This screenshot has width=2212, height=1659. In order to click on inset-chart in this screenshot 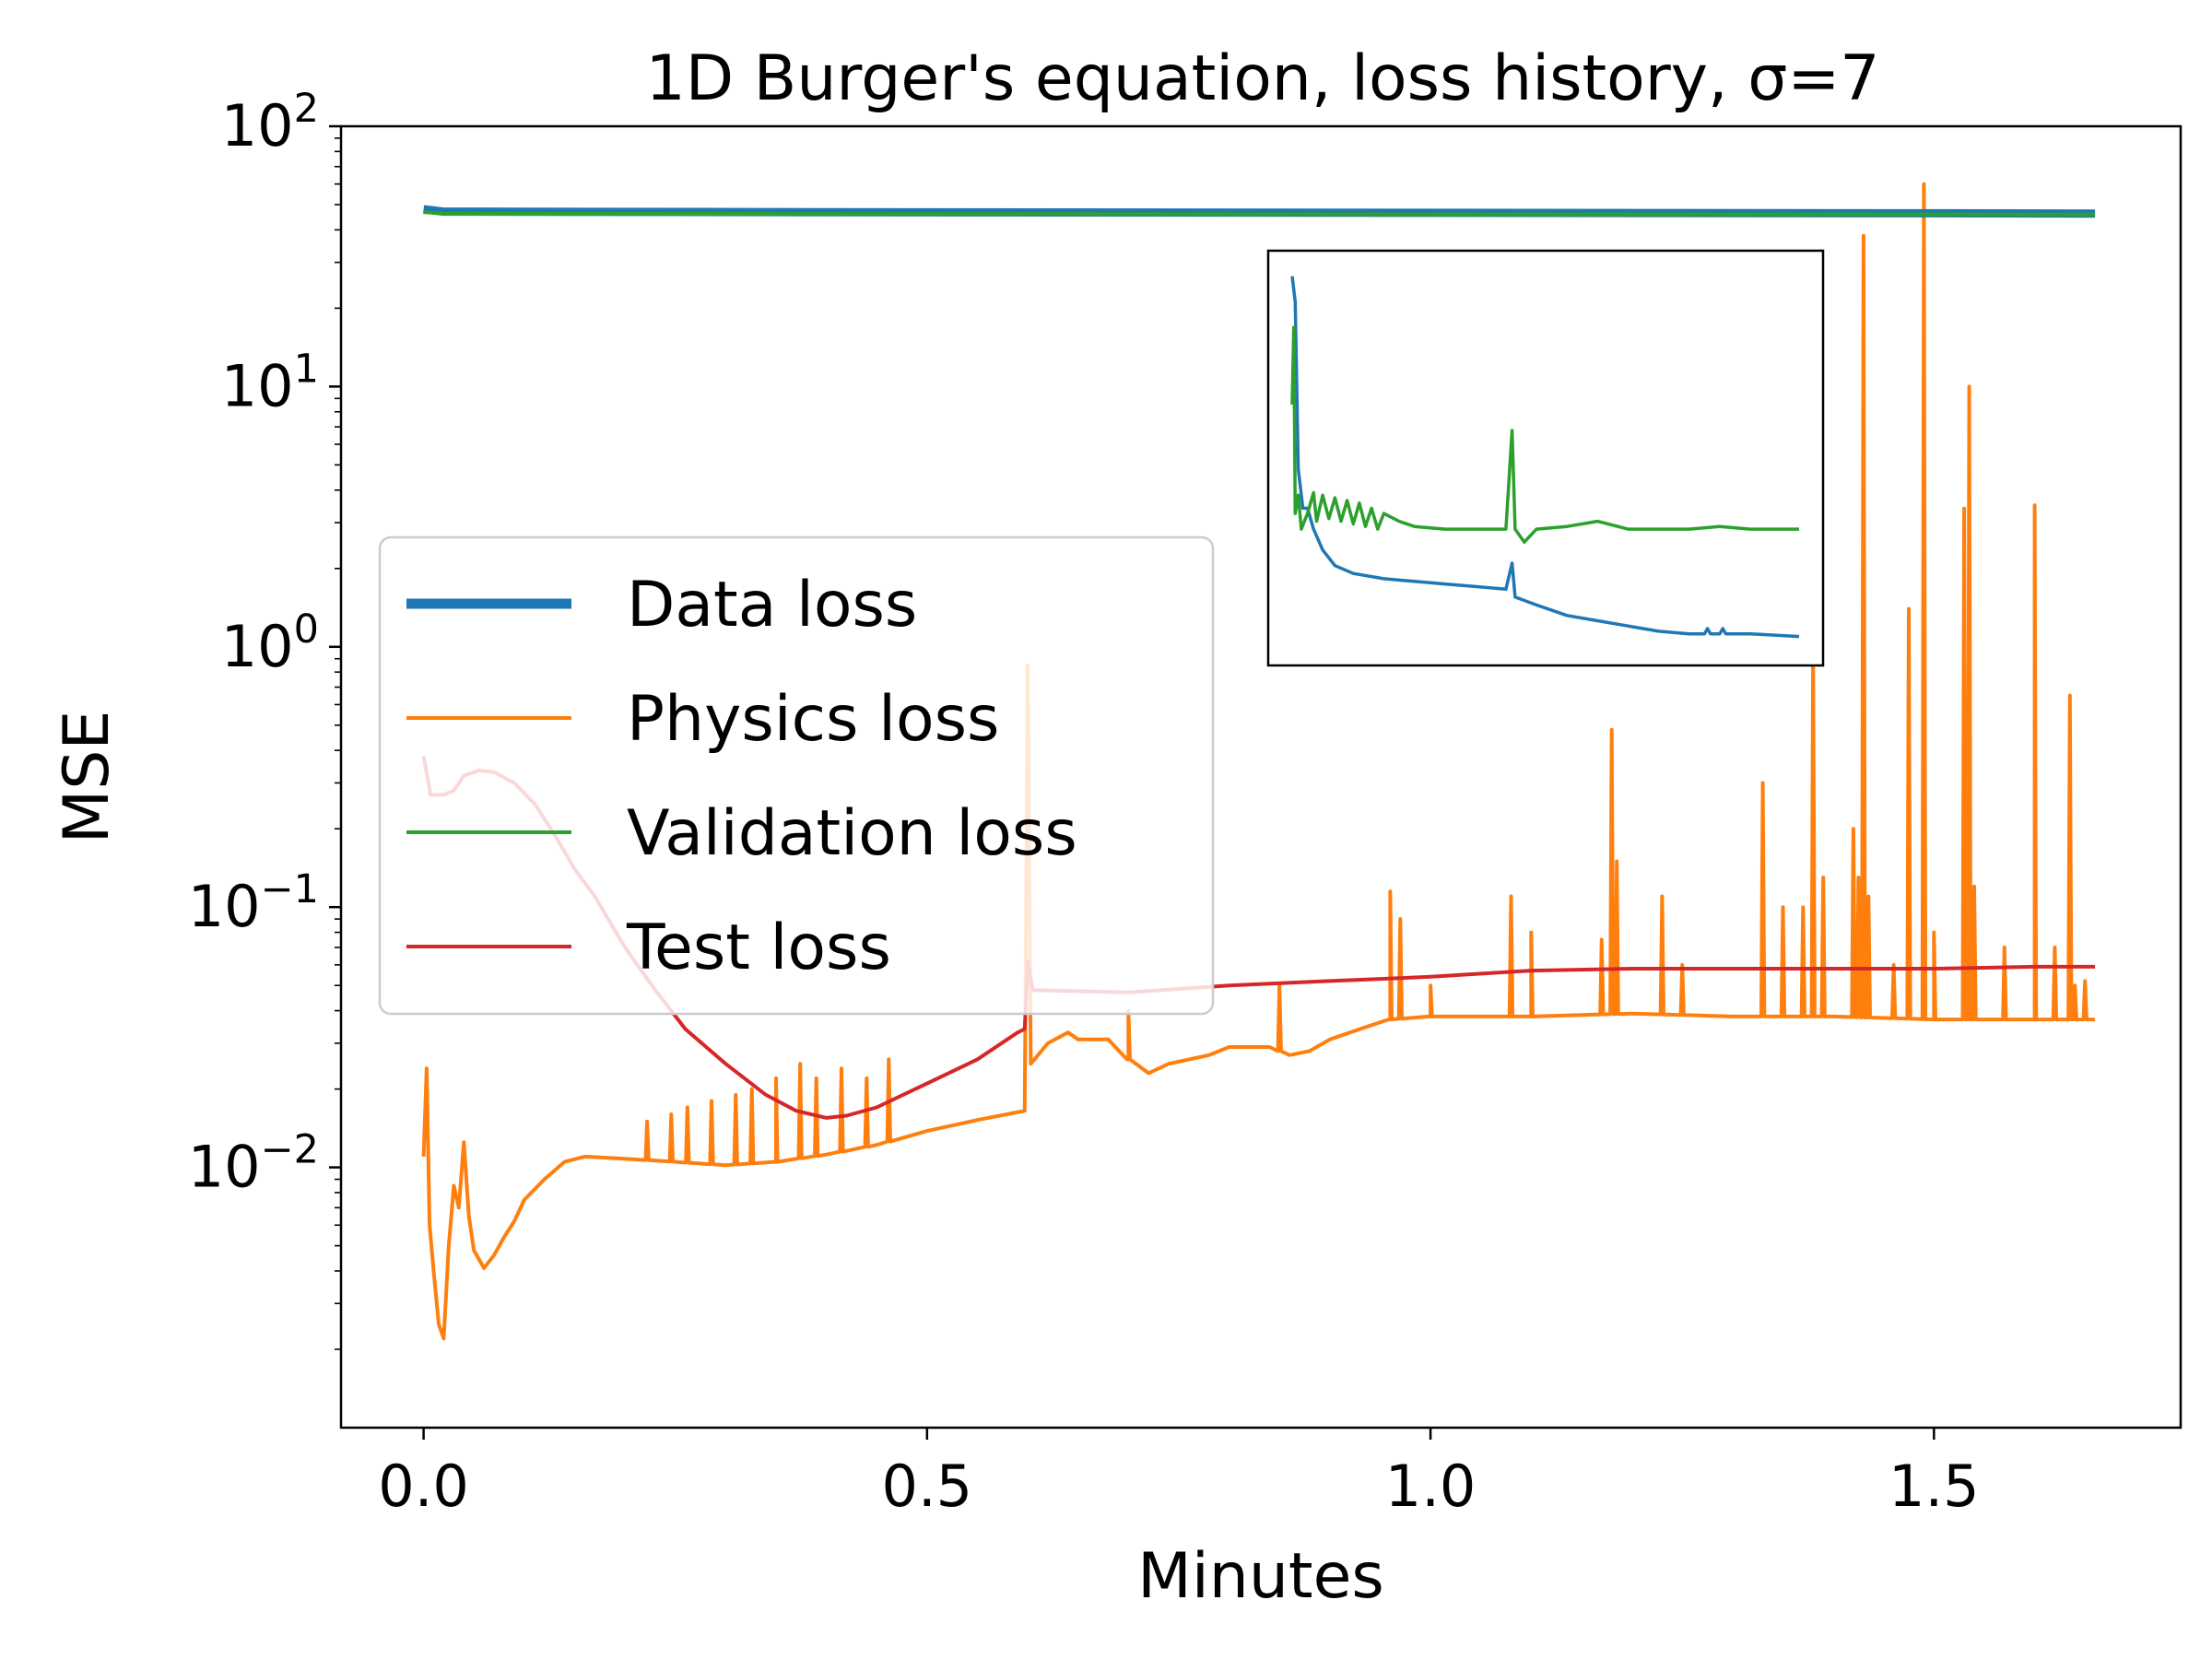, I will do `click(1545, 458)`.